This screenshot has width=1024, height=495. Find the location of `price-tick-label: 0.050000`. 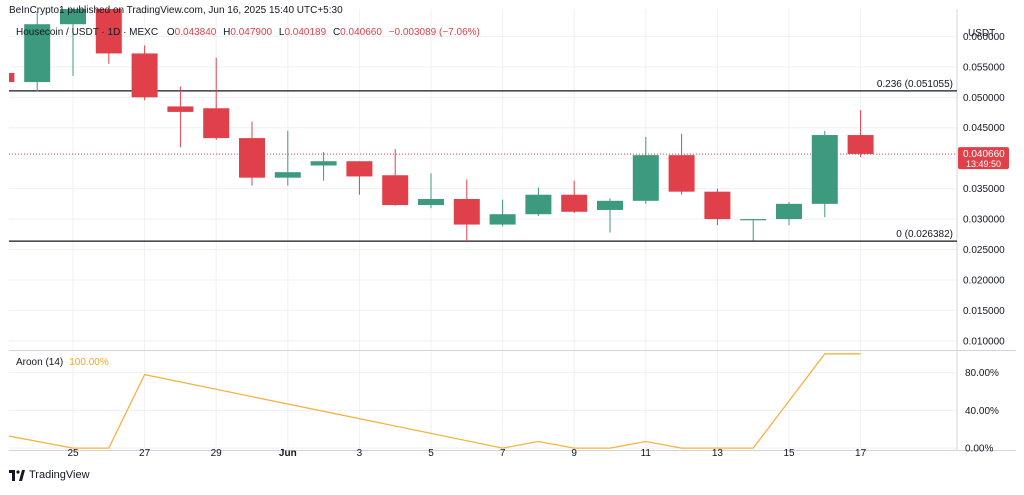

price-tick-label: 0.050000 is located at coordinates (984, 98).